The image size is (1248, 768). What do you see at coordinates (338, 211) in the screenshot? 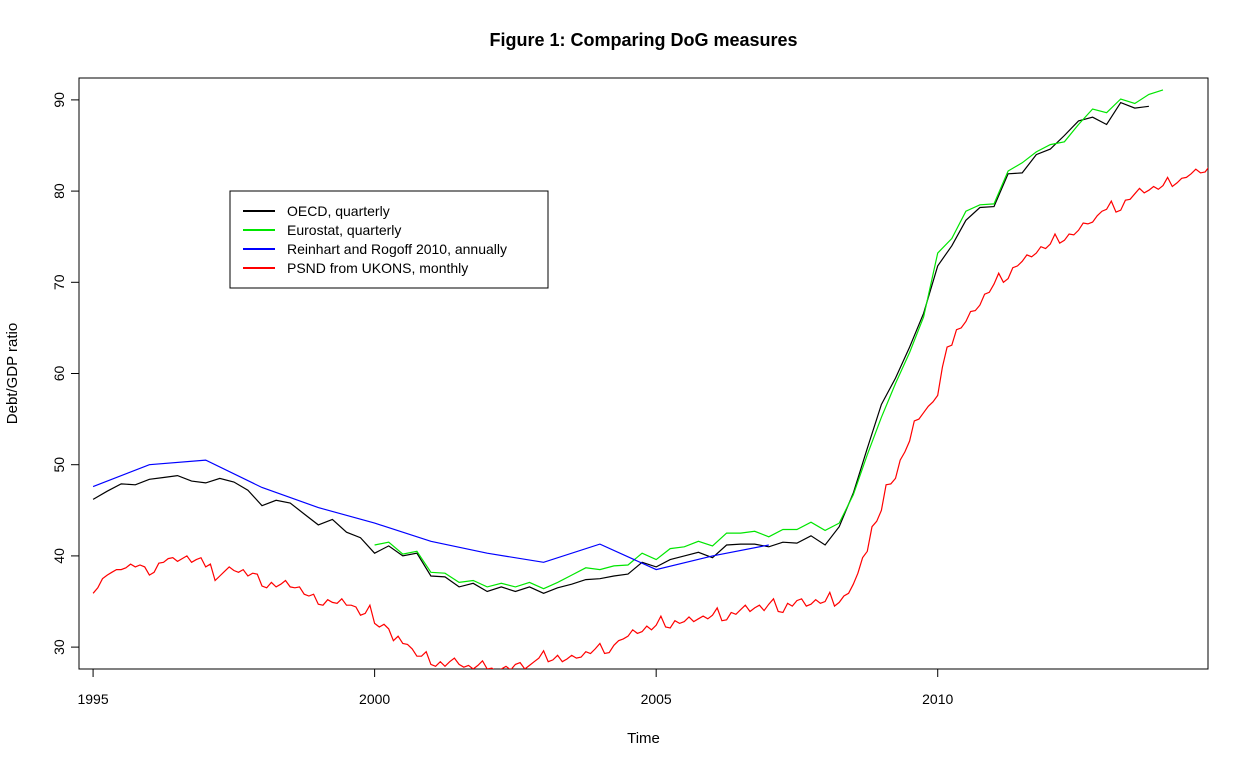
I see `legend-label: OECD, quarterly` at bounding box center [338, 211].